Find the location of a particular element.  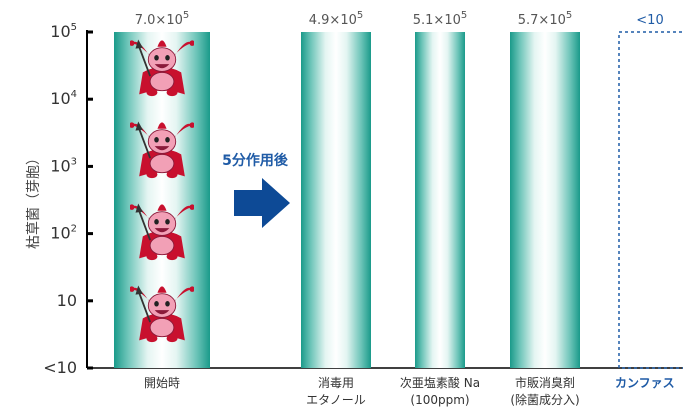

x-category-label: (100ppm) is located at coordinates (439, 400).